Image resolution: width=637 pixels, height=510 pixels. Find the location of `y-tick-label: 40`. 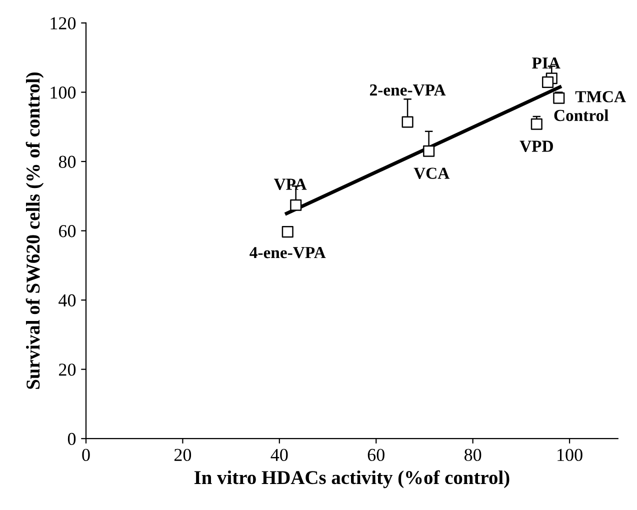

y-tick-label: 40 is located at coordinates (67, 300).